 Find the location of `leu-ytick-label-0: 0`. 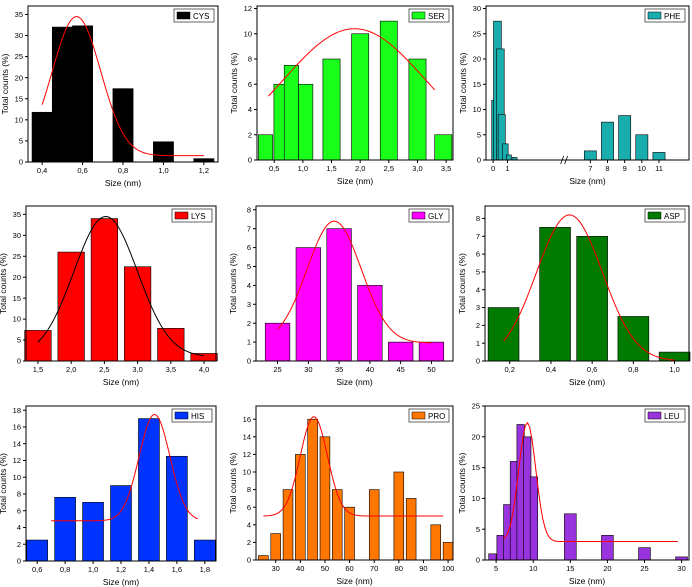

leu-ytick-label-0: 0 is located at coordinates (478, 560).